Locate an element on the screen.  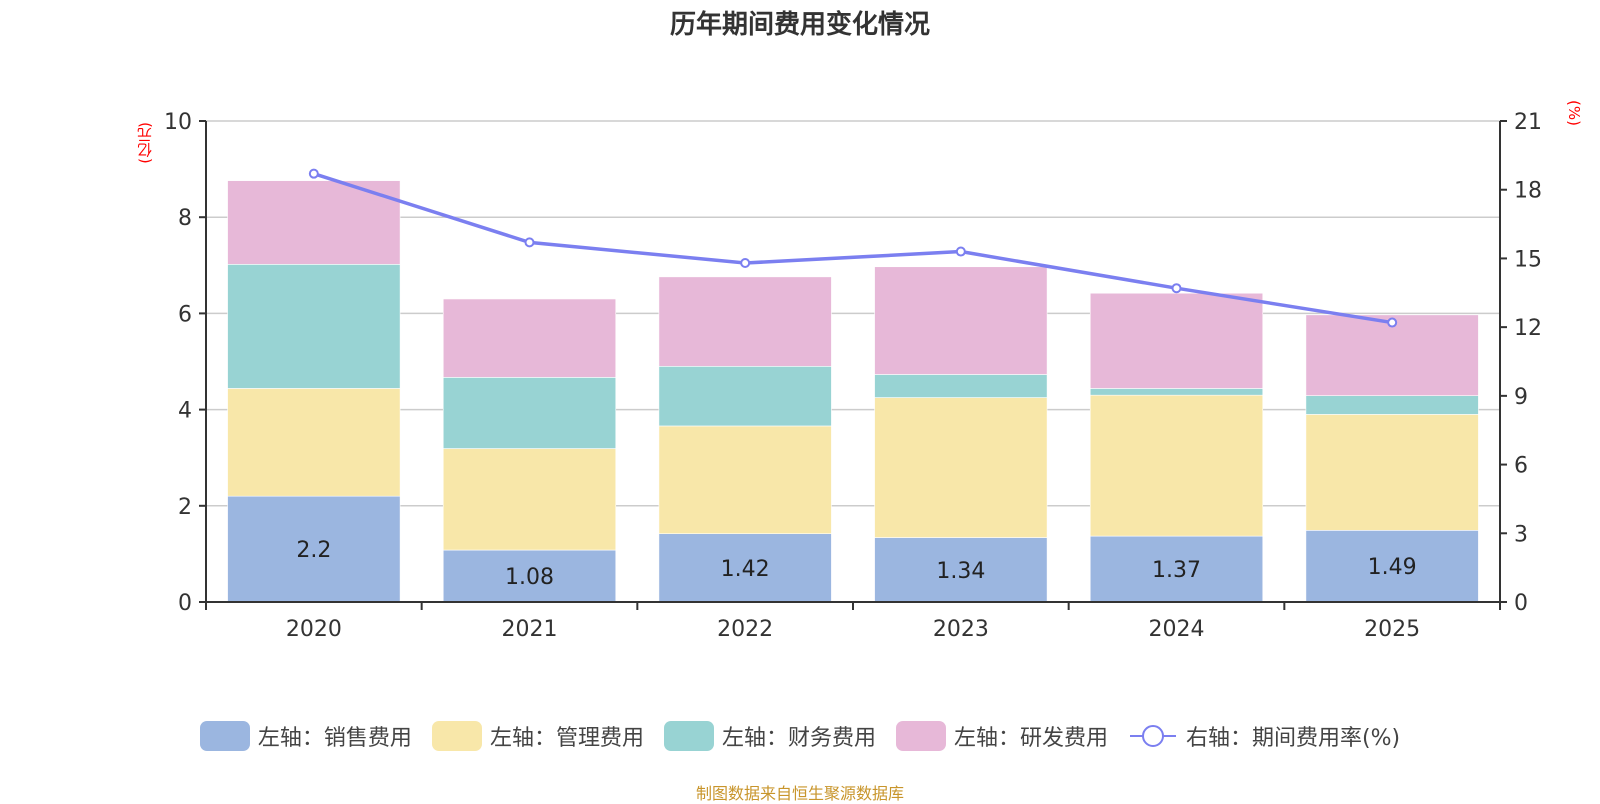
bar-data-label: 1.42 is located at coordinates (745, 569).